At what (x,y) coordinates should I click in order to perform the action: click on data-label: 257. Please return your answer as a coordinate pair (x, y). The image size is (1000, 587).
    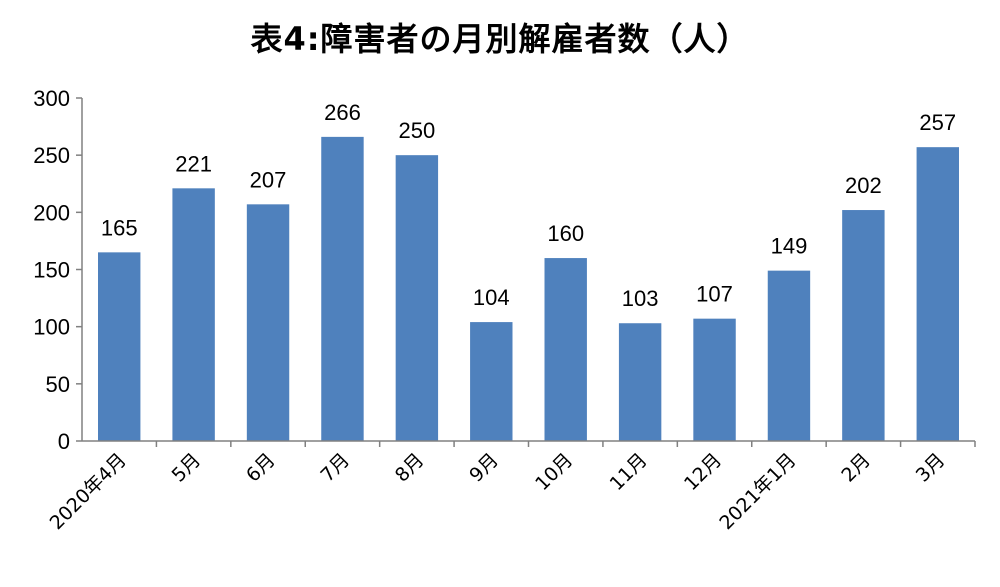
    Looking at the image, I should click on (937, 122).